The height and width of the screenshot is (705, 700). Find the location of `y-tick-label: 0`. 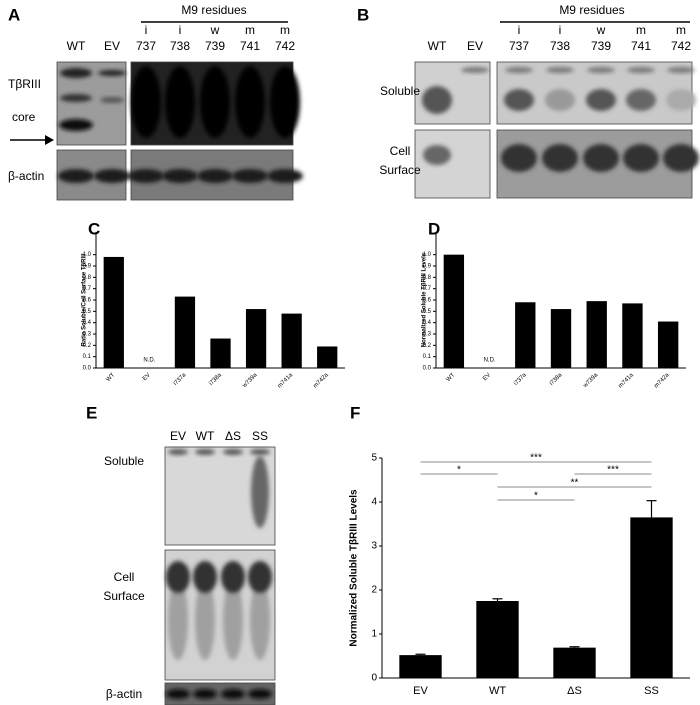

y-tick-label: 0 is located at coordinates (374, 678).